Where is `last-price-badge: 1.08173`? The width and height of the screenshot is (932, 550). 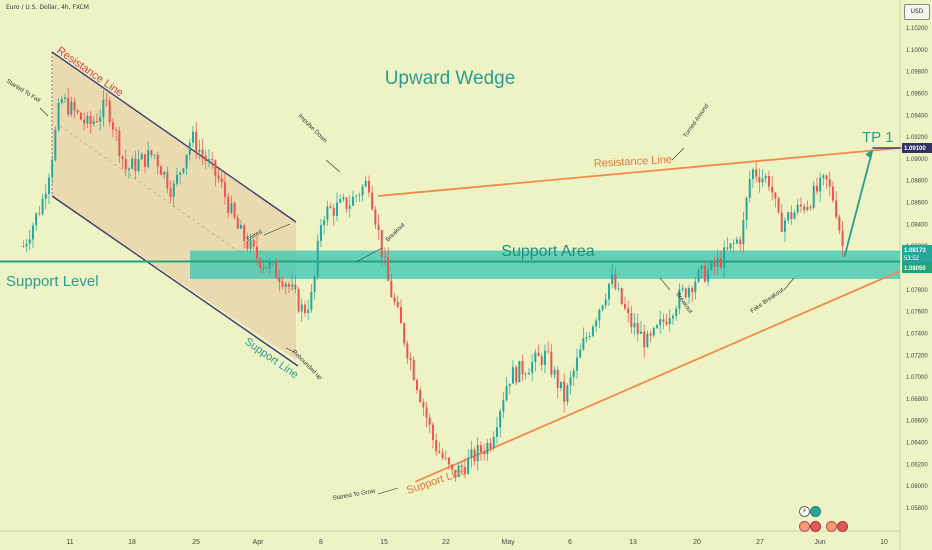 last-price-badge: 1.08173 is located at coordinates (915, 251).